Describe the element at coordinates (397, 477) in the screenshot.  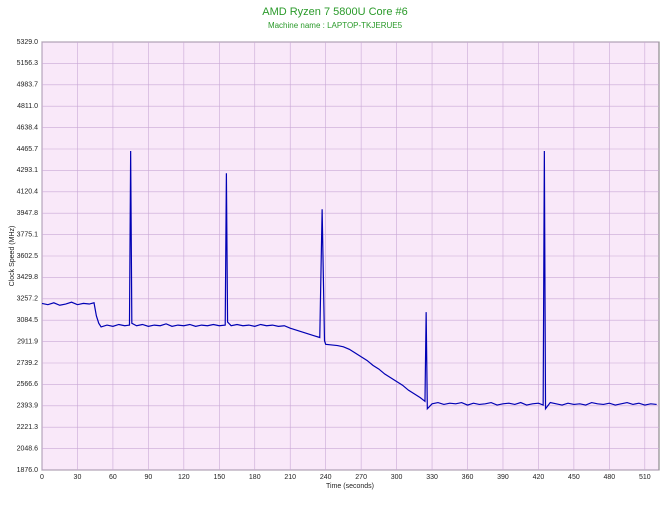
I see `x-tick-label: 300` at that location.